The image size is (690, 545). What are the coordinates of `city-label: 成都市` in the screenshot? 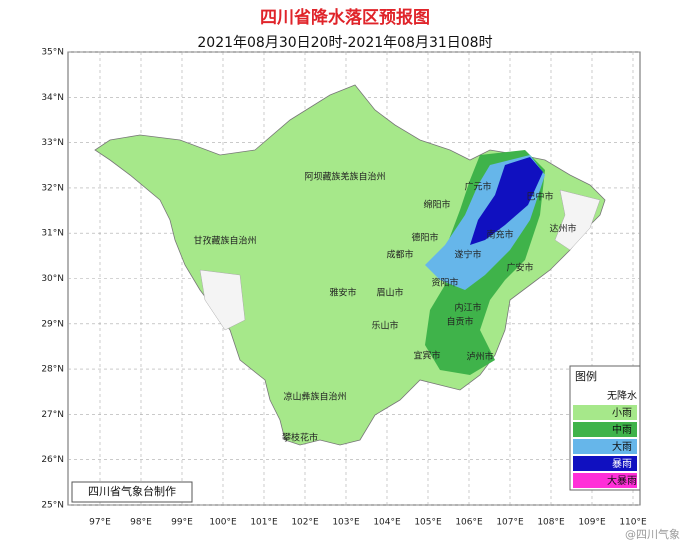 It's located at (399, 255).